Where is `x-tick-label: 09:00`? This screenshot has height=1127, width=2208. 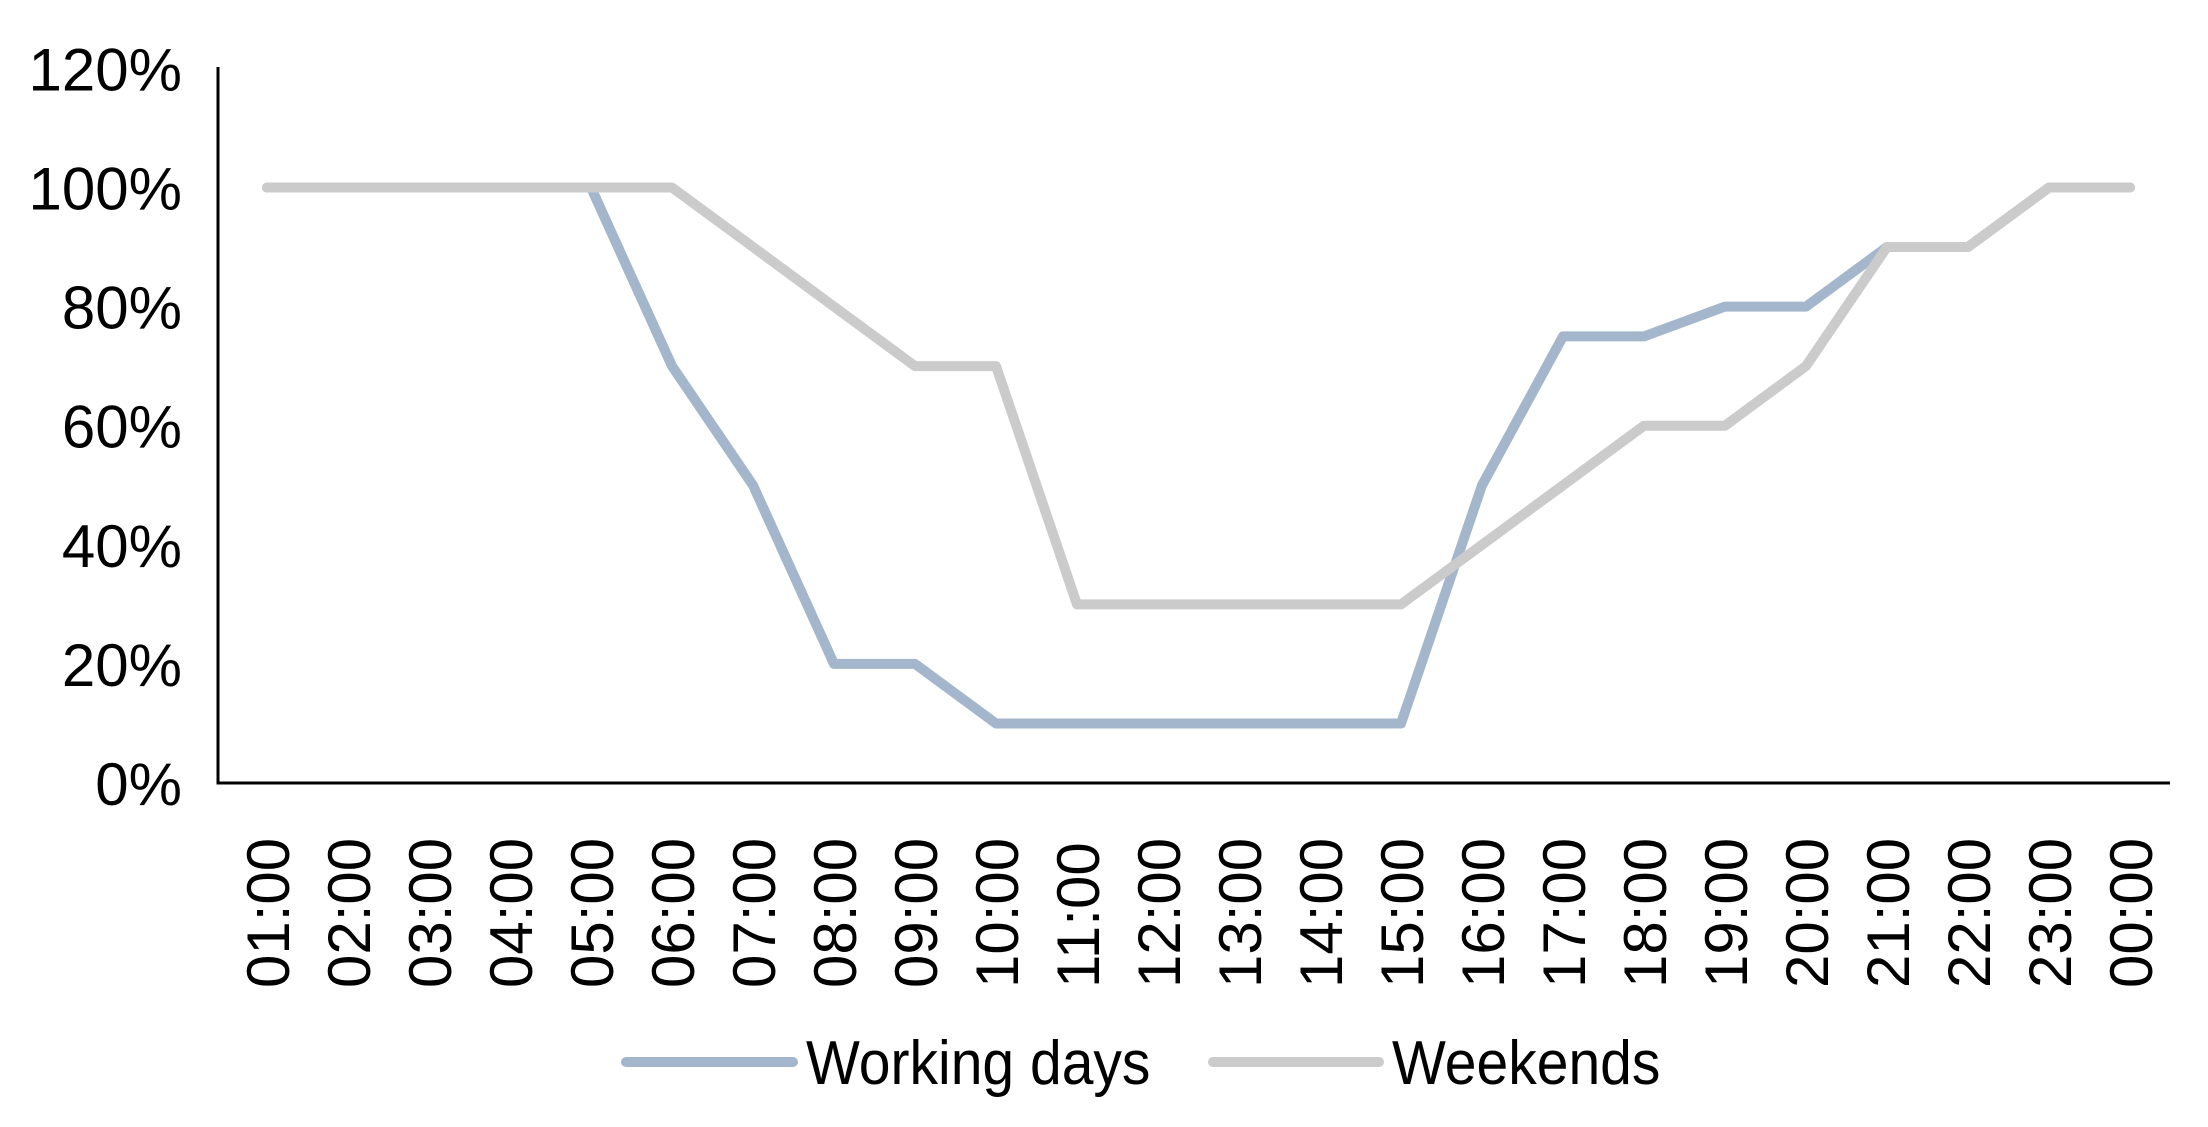 x-tick-label: 09:00 is located at coordinates (916, 913).